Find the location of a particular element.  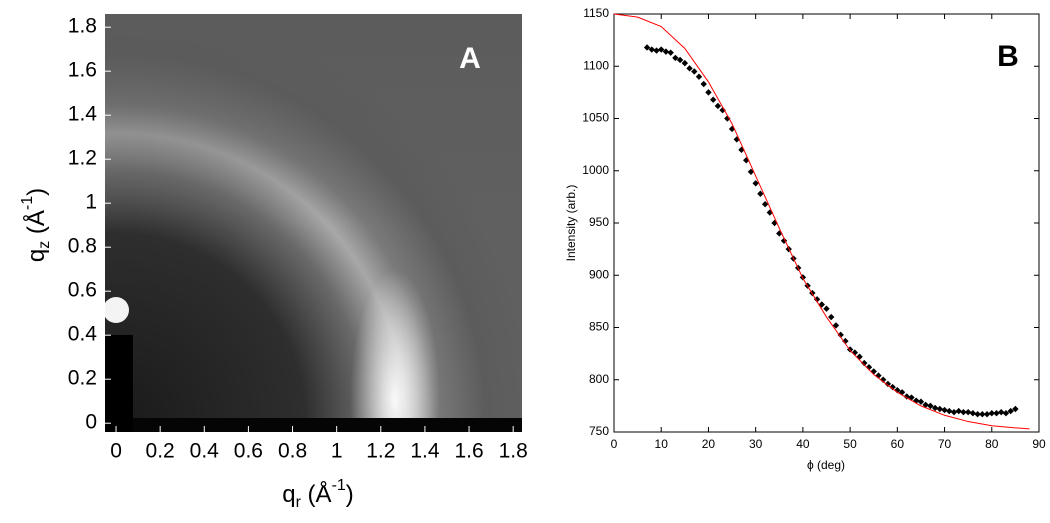

y-tick-label: 950 is located at coordinates (599, 222).